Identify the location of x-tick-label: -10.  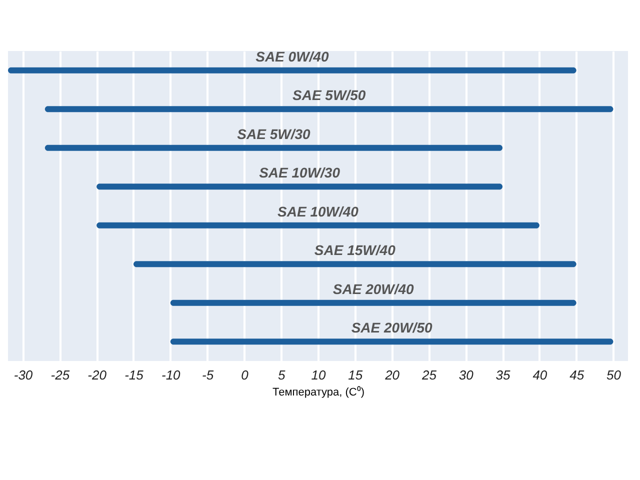
(171, 375).